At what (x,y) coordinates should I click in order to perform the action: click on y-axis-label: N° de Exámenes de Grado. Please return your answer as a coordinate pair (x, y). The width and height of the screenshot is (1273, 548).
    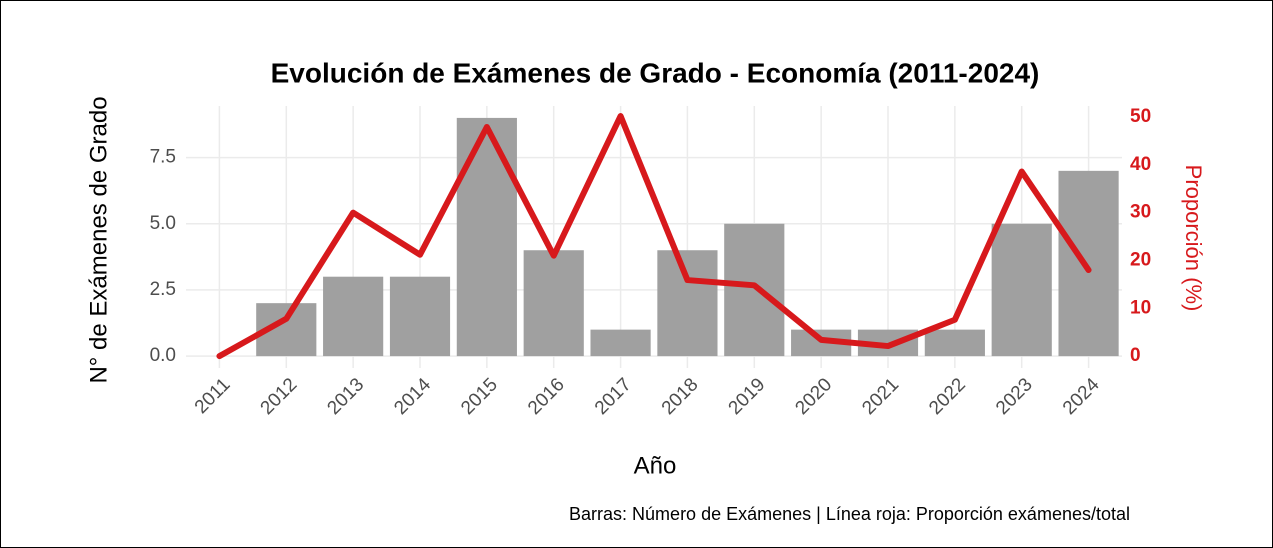
    Looking at the image, I should click on (98, 239).